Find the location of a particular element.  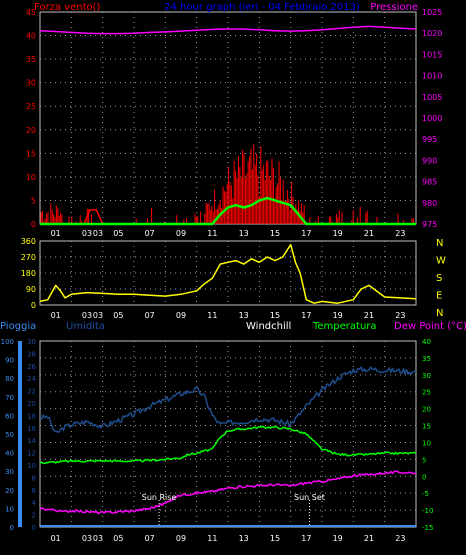

wind-axis-label: Forza vento() is located at coordinates (67, 7).